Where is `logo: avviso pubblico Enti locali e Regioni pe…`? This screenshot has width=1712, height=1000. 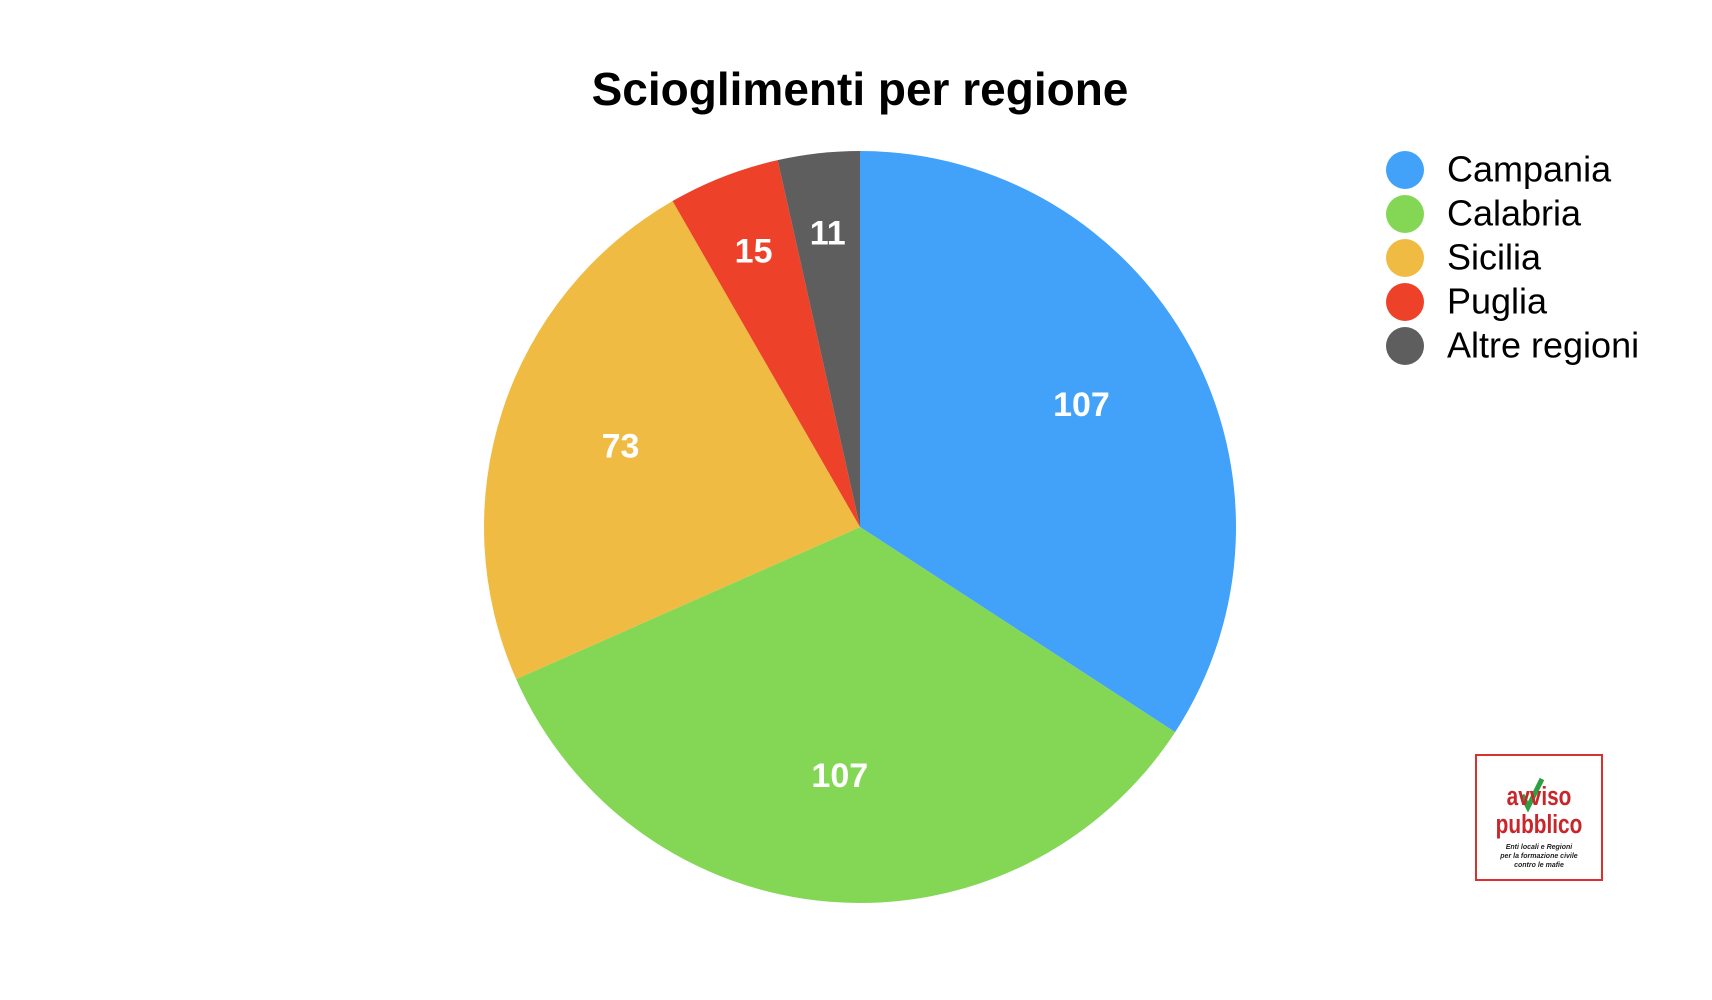 logo: avviso pubblico Enti locali e Regioni pe… is located at coordinates (1539, 817).